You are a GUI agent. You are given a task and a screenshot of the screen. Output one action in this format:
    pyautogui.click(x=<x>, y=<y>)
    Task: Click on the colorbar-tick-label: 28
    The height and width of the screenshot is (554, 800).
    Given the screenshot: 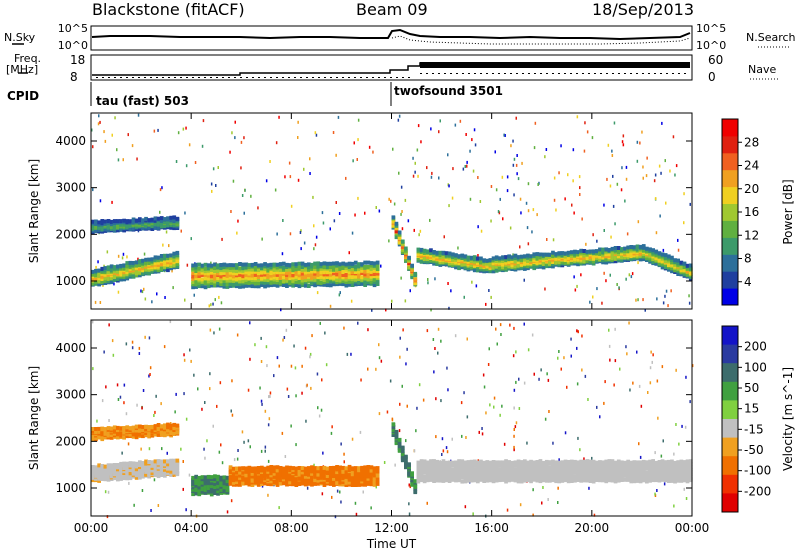 What is the action you would take?
    pyautogui.click(x=751, y=142)
    